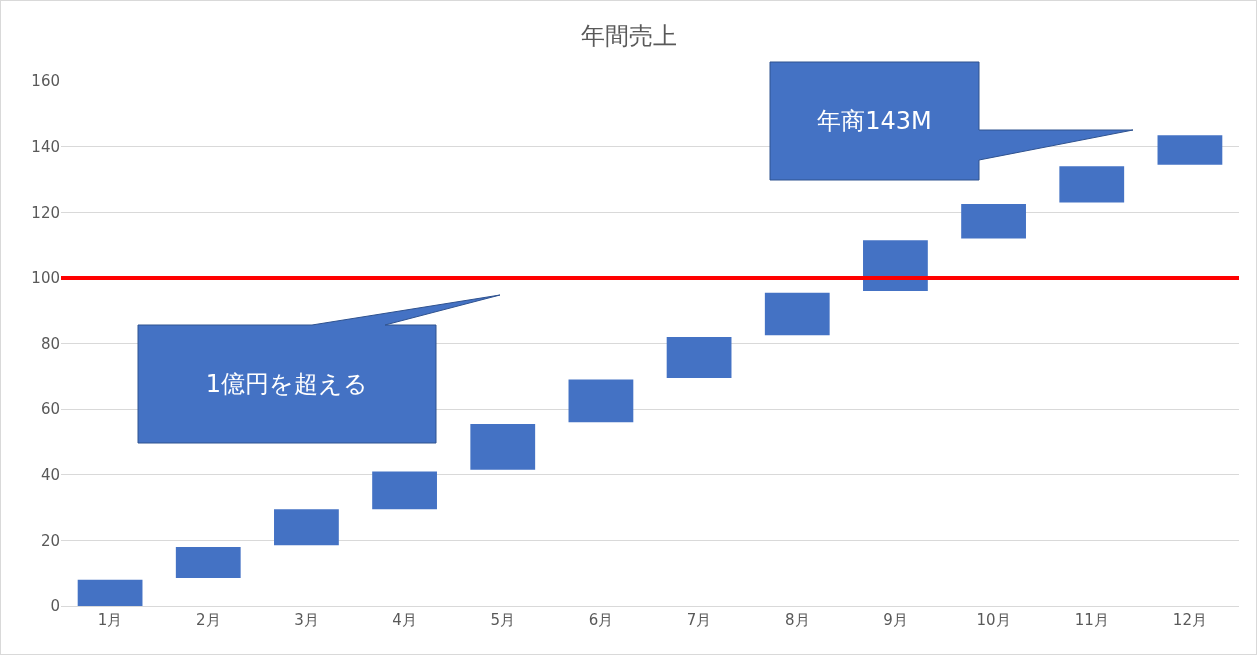 Image resolution: width=1257 pixels, height=655 pixels. I want to click on y-tick-label: 160, so click(45, 81).